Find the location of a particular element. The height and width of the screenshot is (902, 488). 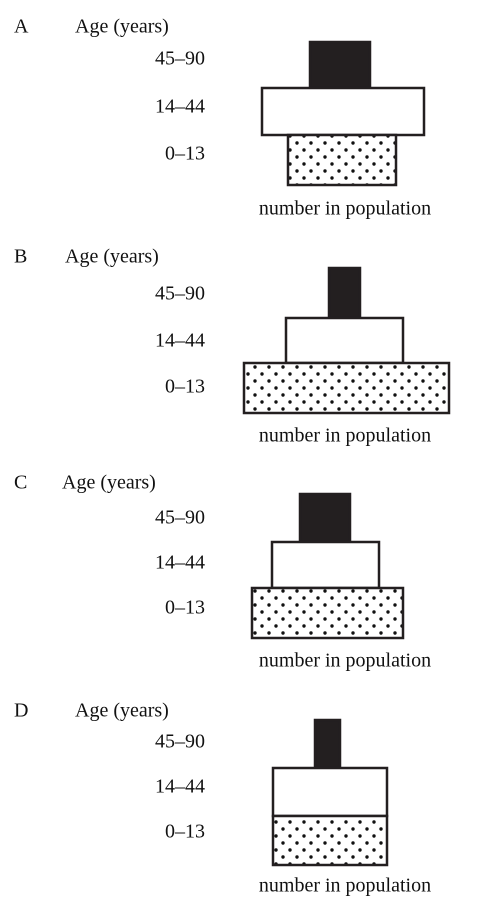

panel-letter: A is located at coordinates (21, 27).